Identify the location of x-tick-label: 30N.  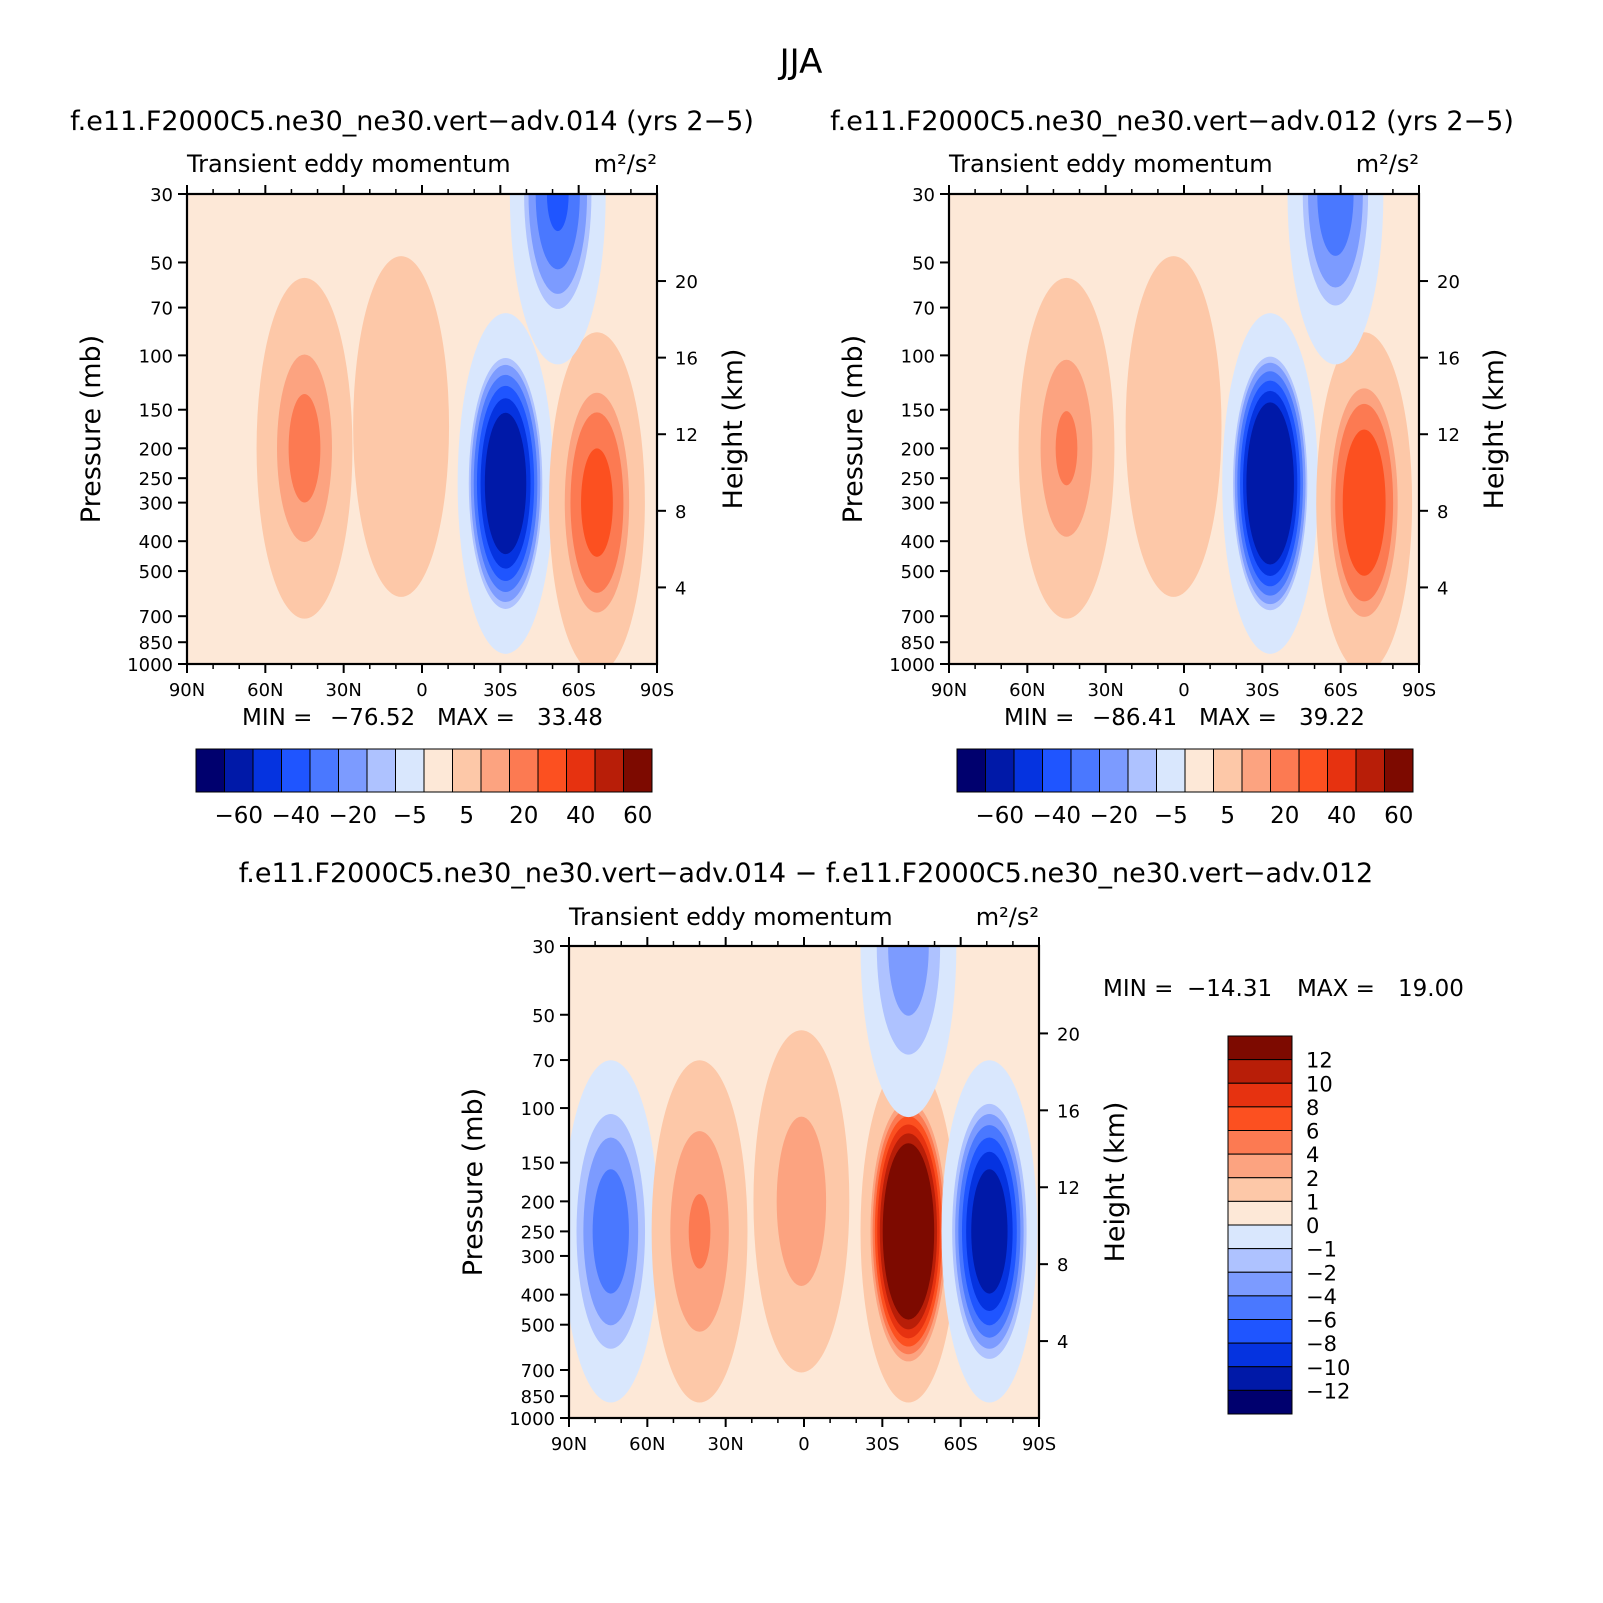
(1105, 690).